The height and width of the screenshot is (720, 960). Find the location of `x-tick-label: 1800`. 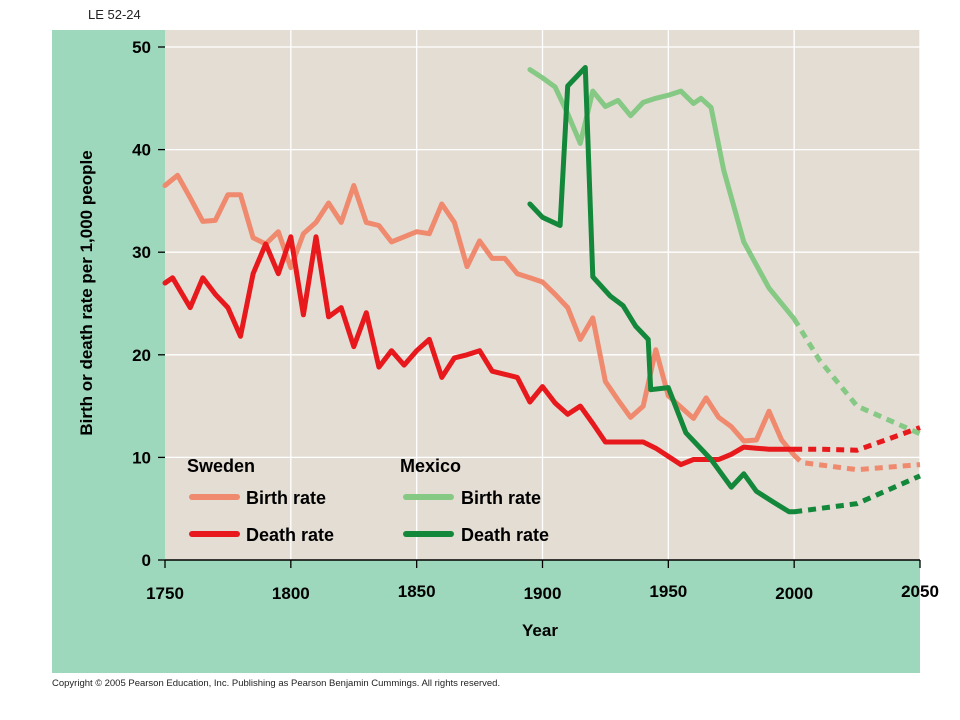

x-tick-label: 1800 is located at coordinates (291, 593).